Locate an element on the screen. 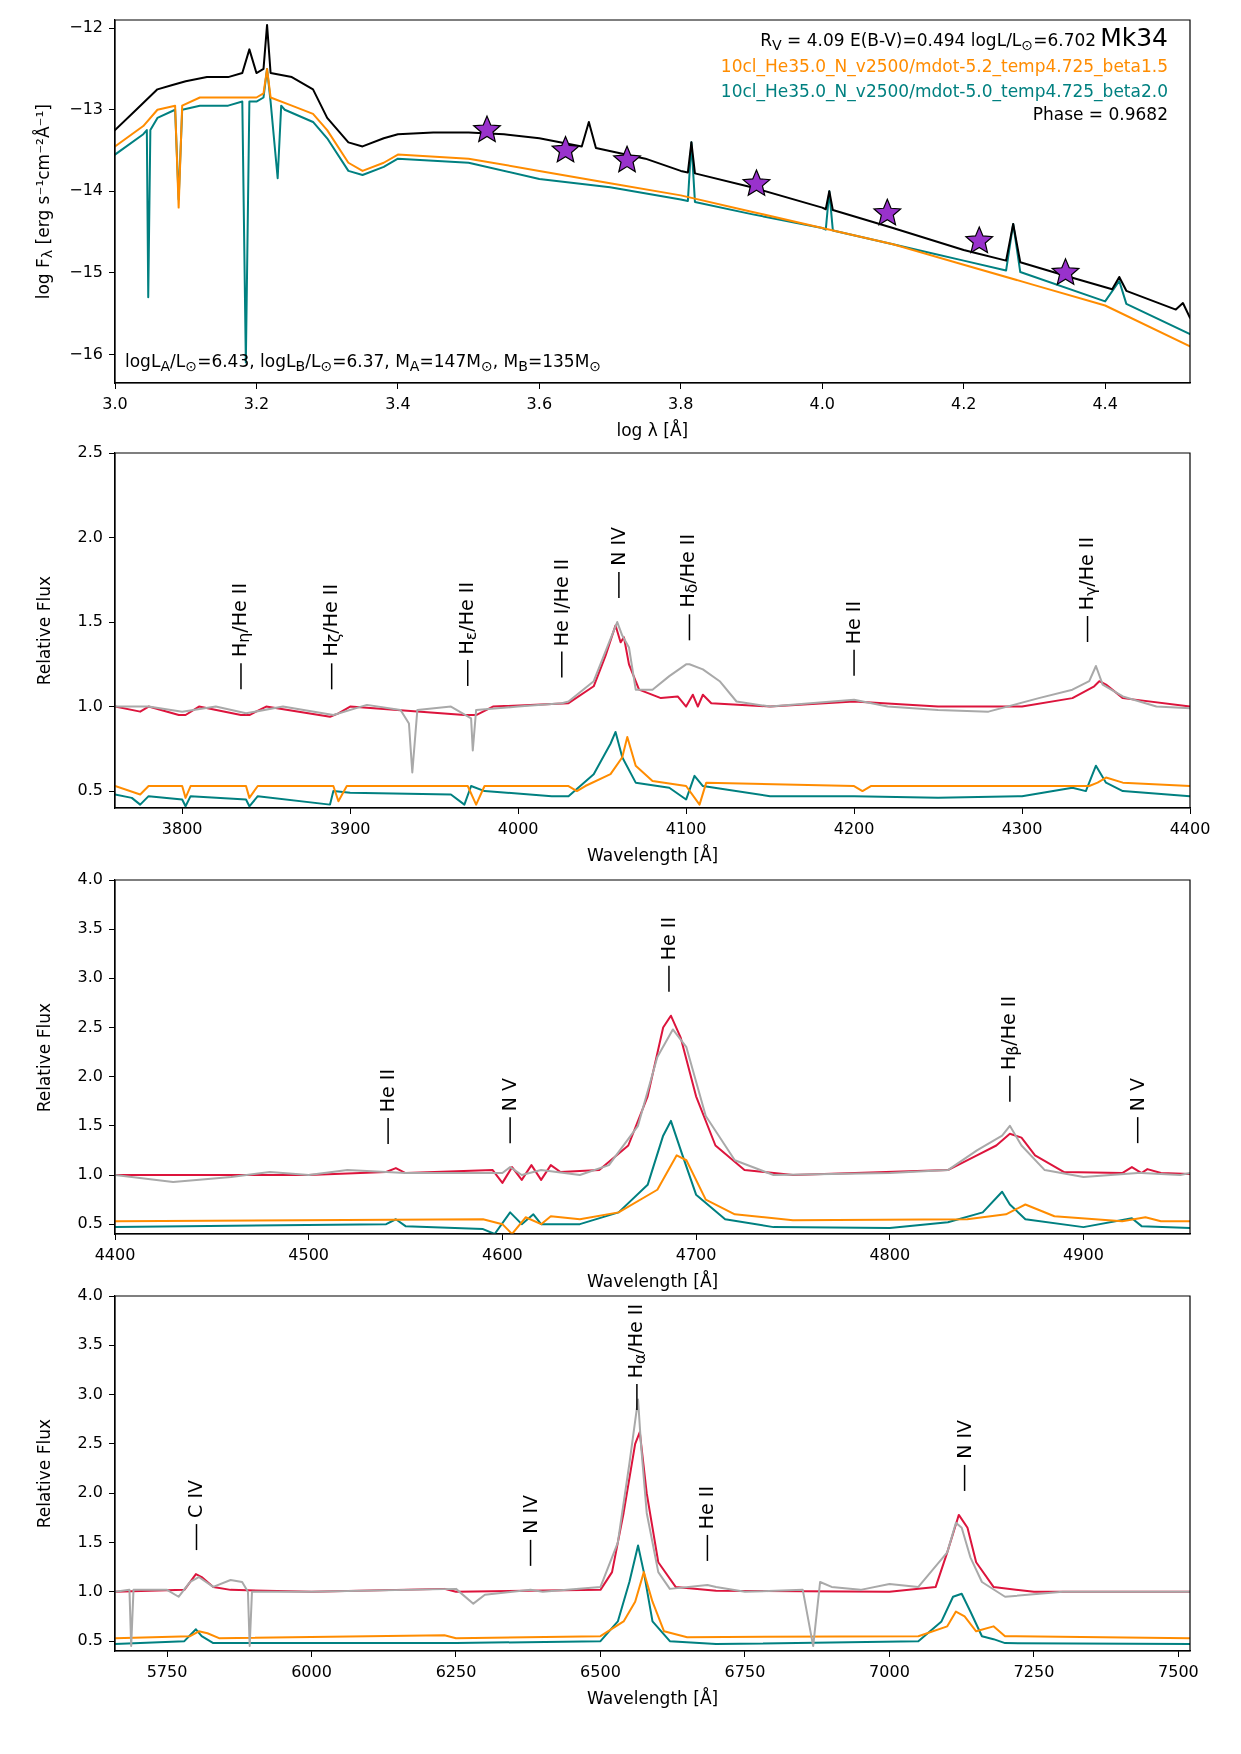 This screenshot has width=1241, height=1754. x-tick-label: 6500 is located at coordinates (600, 1671).